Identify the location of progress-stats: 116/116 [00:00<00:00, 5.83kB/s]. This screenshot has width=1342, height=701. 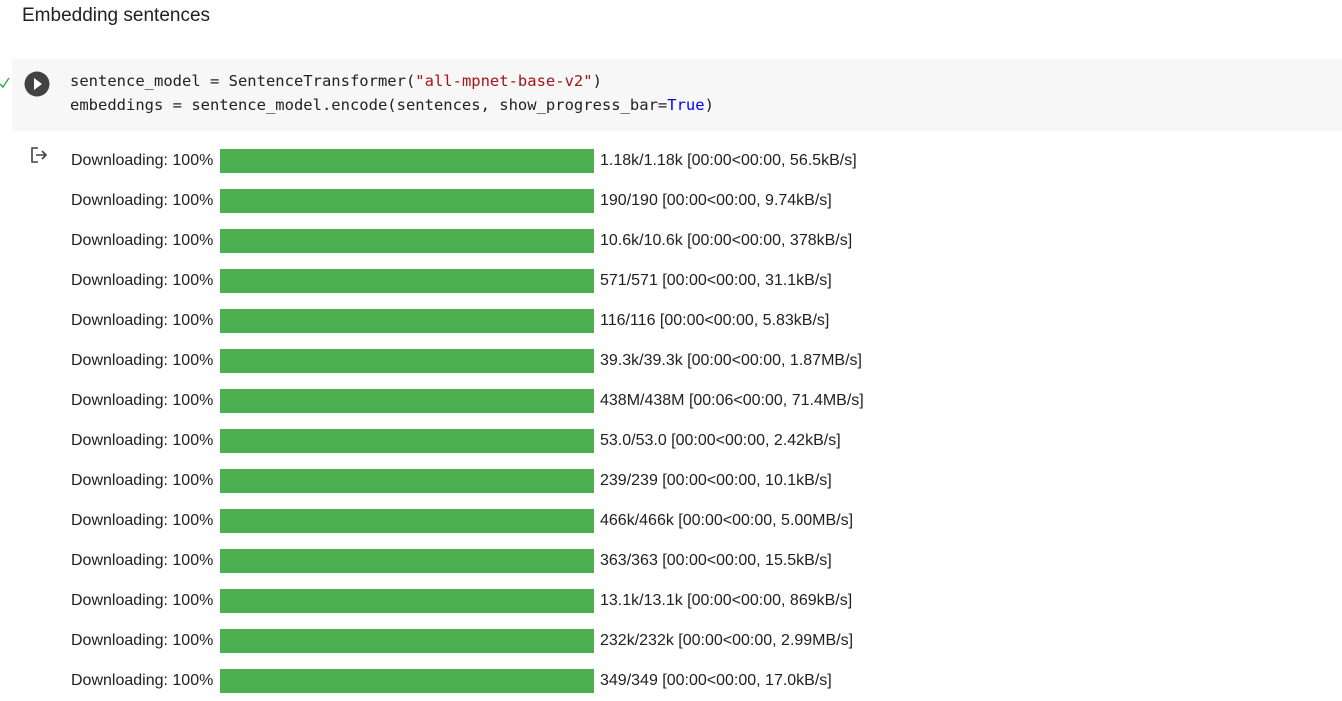
(715, 320).